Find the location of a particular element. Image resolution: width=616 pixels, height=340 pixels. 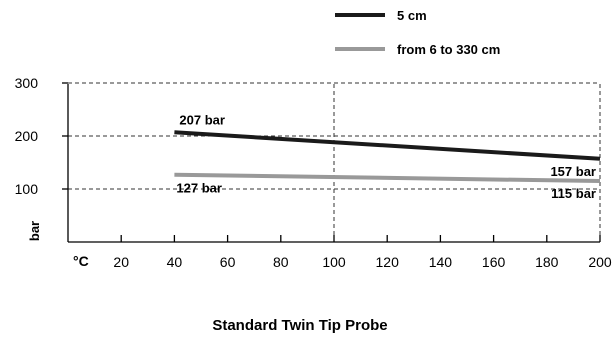

x-tick-label: 160 is located at coordinates (494, 262).